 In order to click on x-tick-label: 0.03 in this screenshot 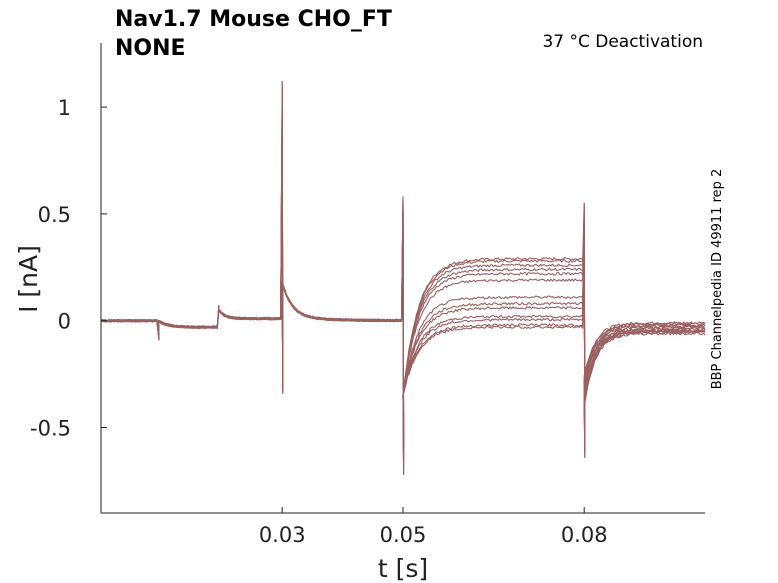, I will do `click(282, 535)`.